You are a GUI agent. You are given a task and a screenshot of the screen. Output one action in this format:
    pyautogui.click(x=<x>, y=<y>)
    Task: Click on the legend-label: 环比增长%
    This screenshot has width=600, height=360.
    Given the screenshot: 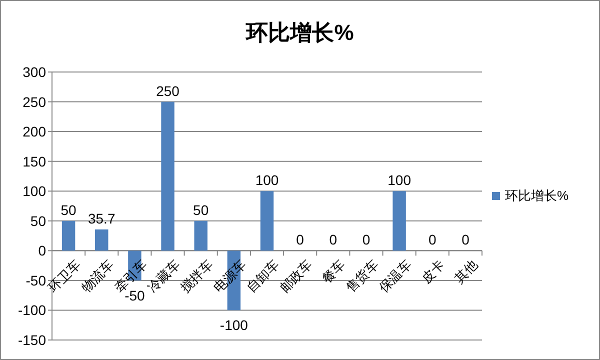 What is the action you would take?
    pyautogui.click(x=537, y=195)
    